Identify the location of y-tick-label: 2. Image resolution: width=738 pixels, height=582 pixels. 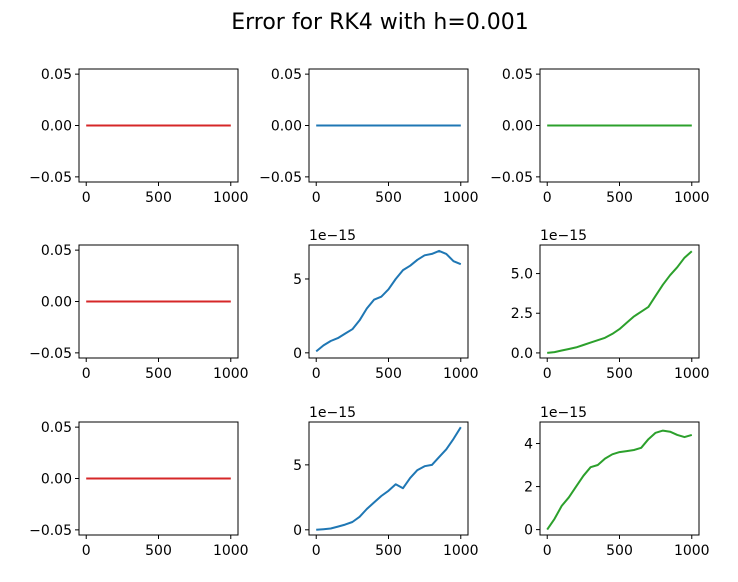
(528, 488).